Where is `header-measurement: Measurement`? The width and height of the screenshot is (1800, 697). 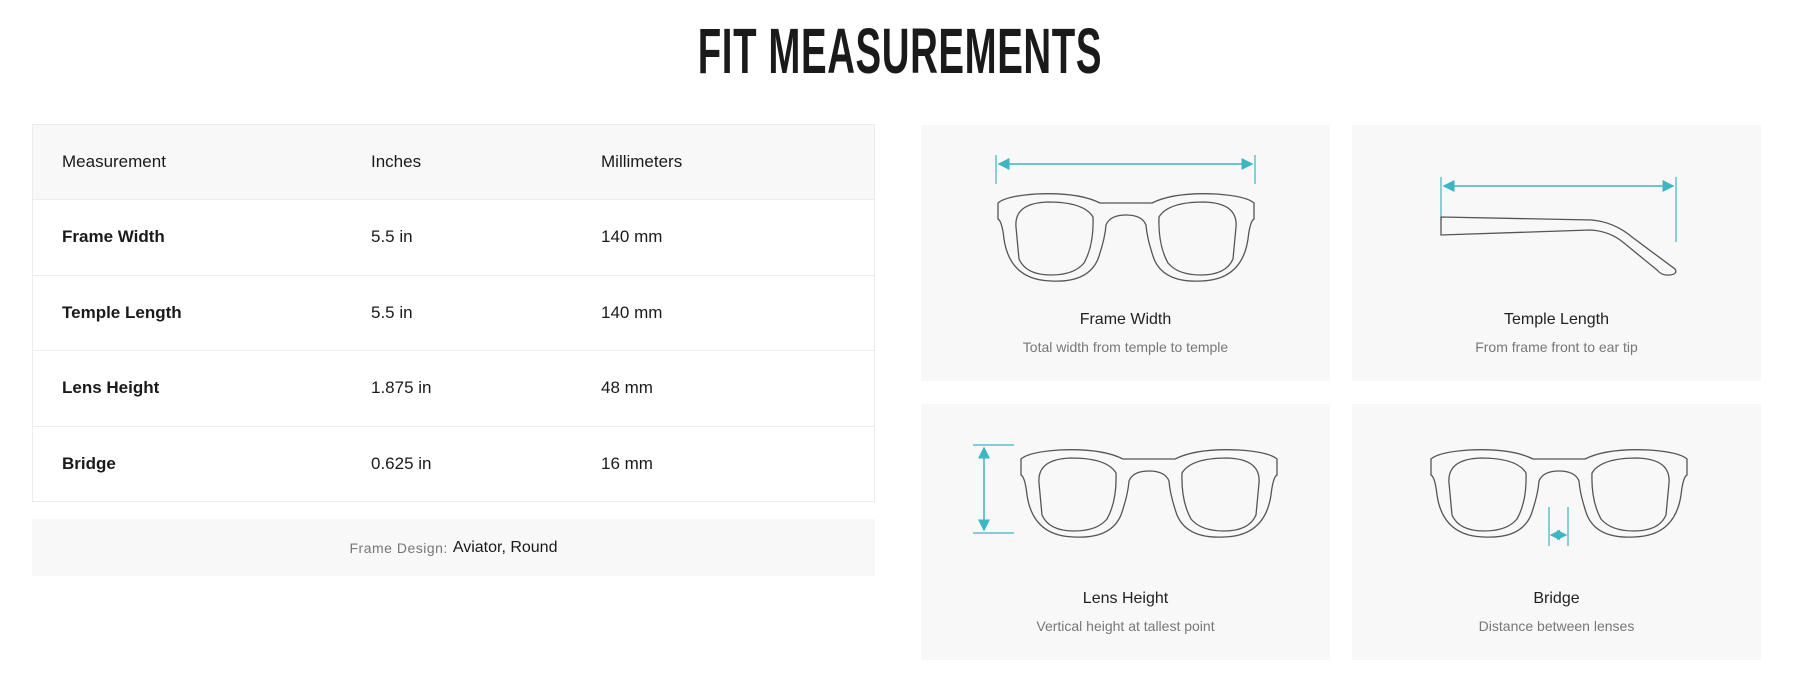
header-measurement: Measurement is located at coordinates (114, 161).